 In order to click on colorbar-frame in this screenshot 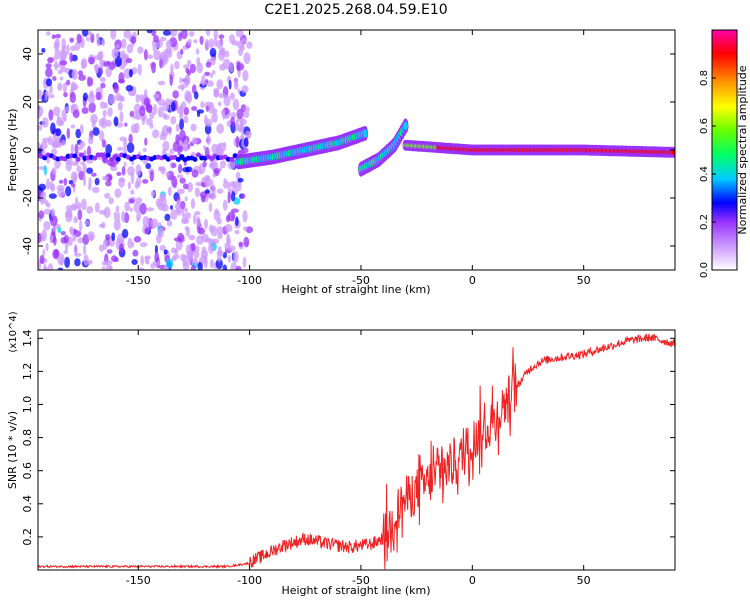, I will do `click(724, 150)`.